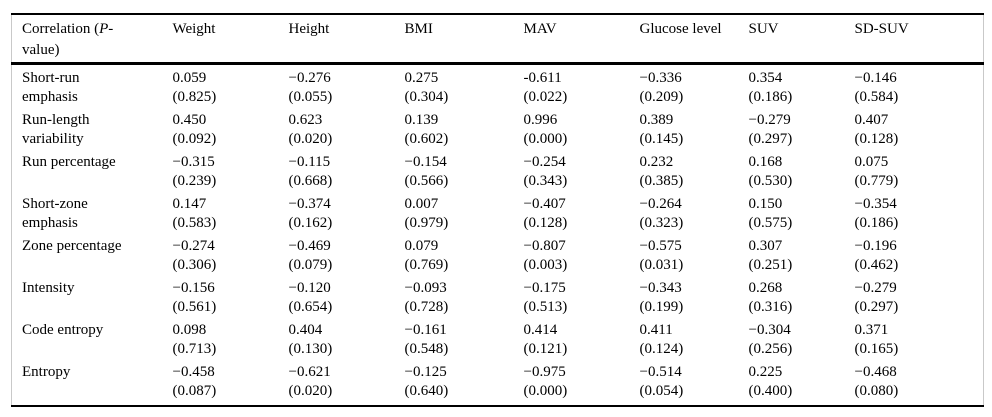 This screenshot has height=417, width=992. Describe the element at coordinates (310, 349) in the screenshot. I see `p-value: (0.130)` at that location.